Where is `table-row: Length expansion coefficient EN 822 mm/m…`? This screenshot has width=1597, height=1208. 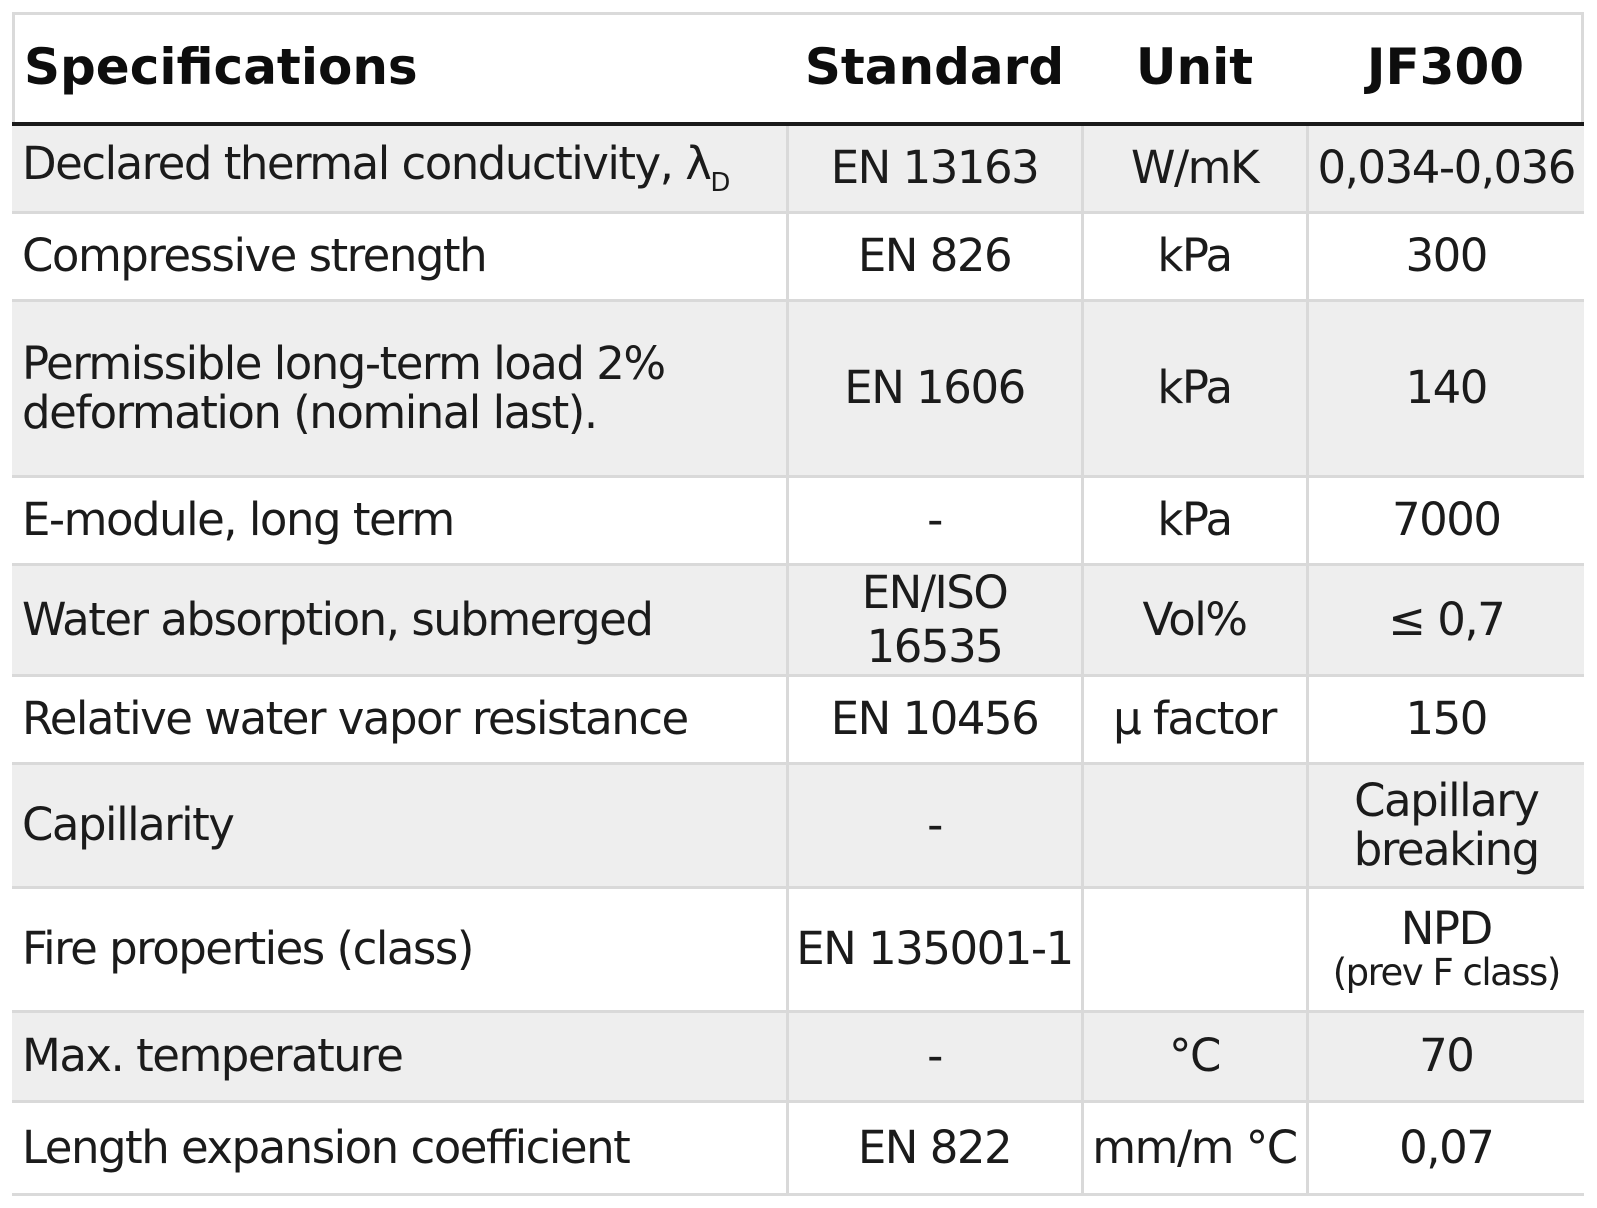
table-row: Length expansion coefficient EN 822 mm/m… is located at coordinates (798, 1147).